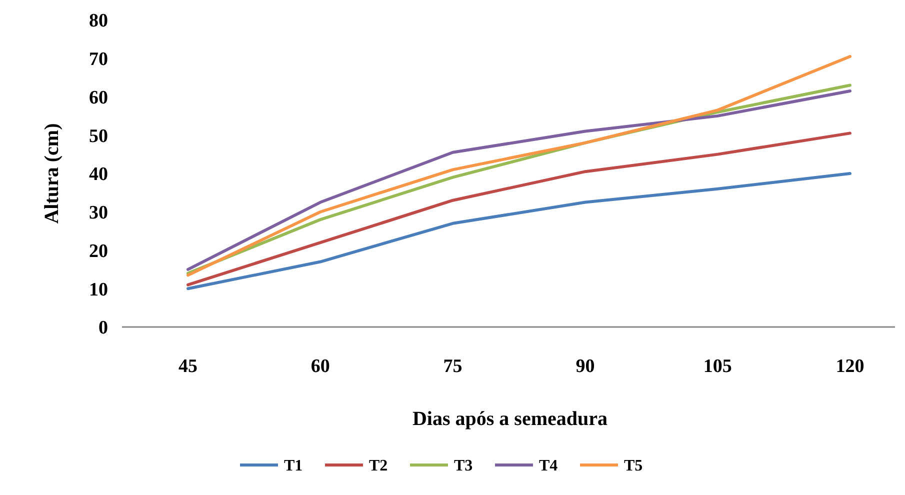 The width and height of the screenshot is (905, 495). Describe the element at coordinates (98, 59) in the screenshot. I see `y-tick-label: 70` at that location.